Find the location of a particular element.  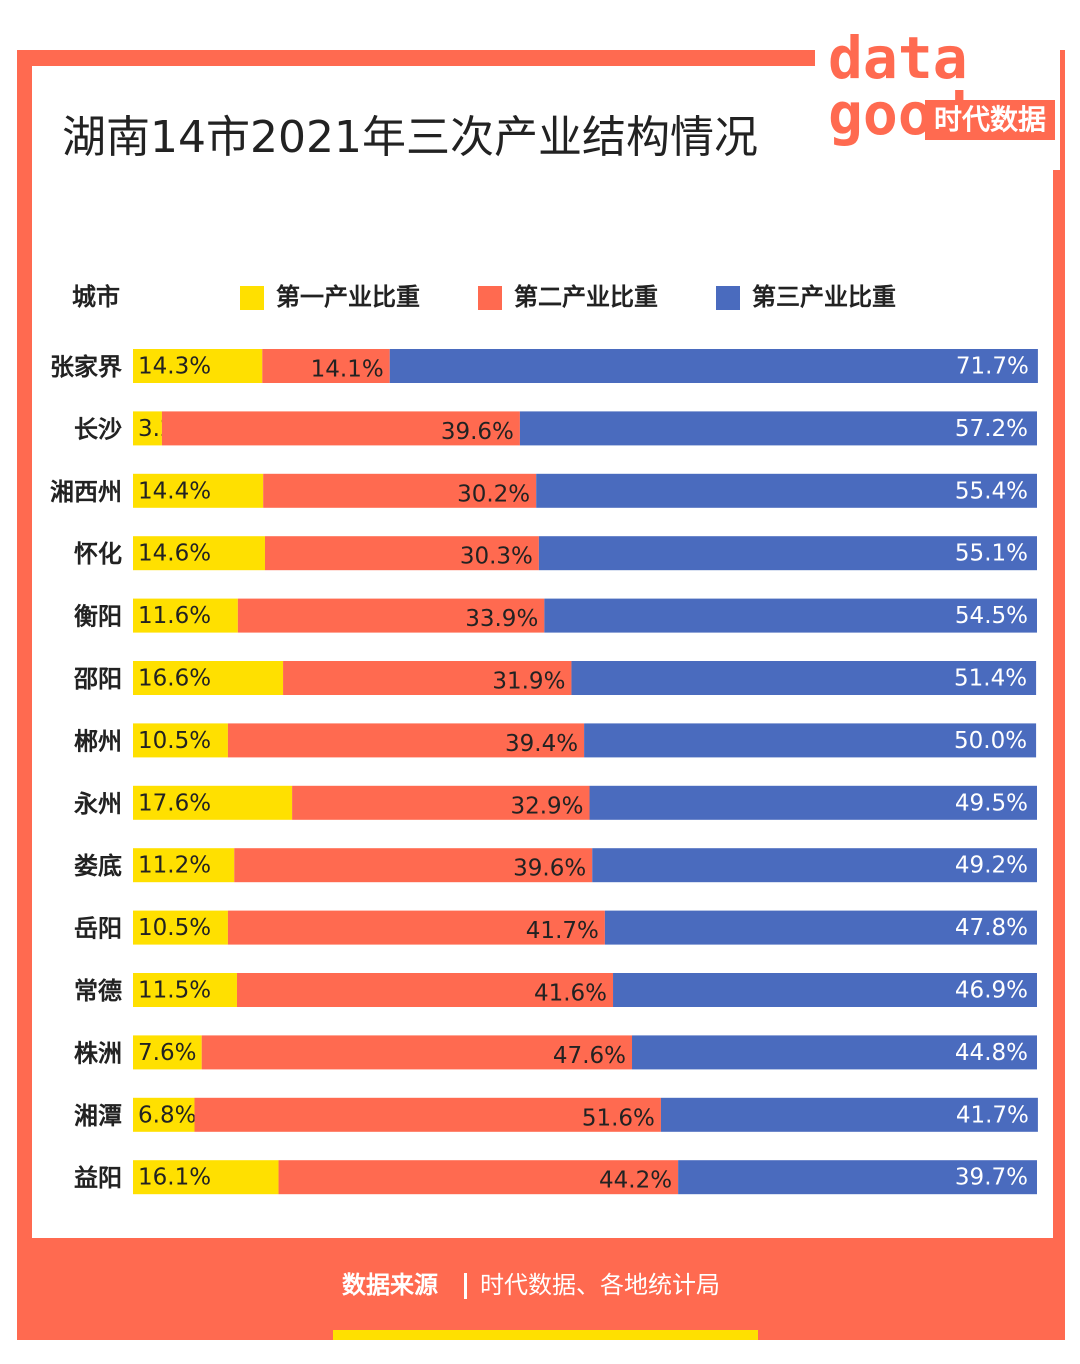

category-label: 邵阳 is located at coordinates (97, 679).